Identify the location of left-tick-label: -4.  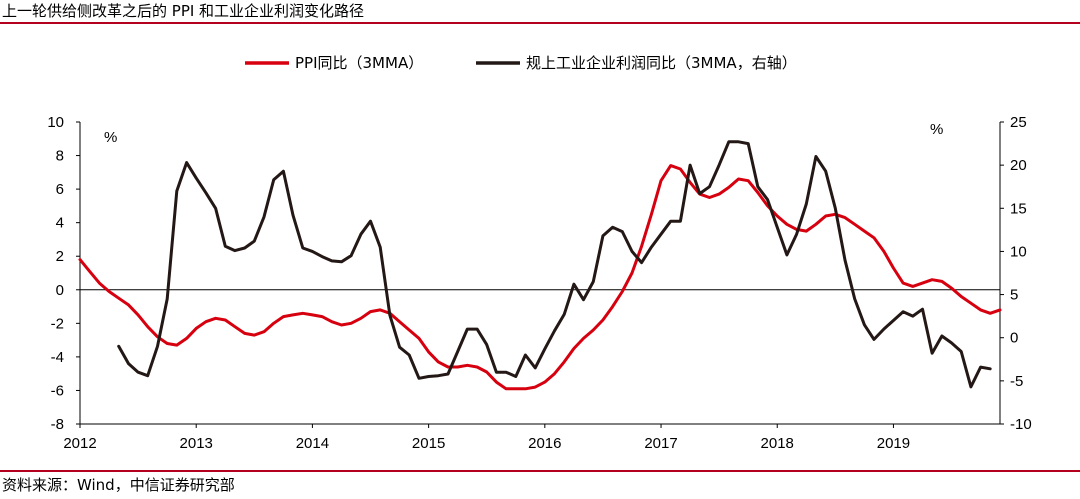
(57, 357).